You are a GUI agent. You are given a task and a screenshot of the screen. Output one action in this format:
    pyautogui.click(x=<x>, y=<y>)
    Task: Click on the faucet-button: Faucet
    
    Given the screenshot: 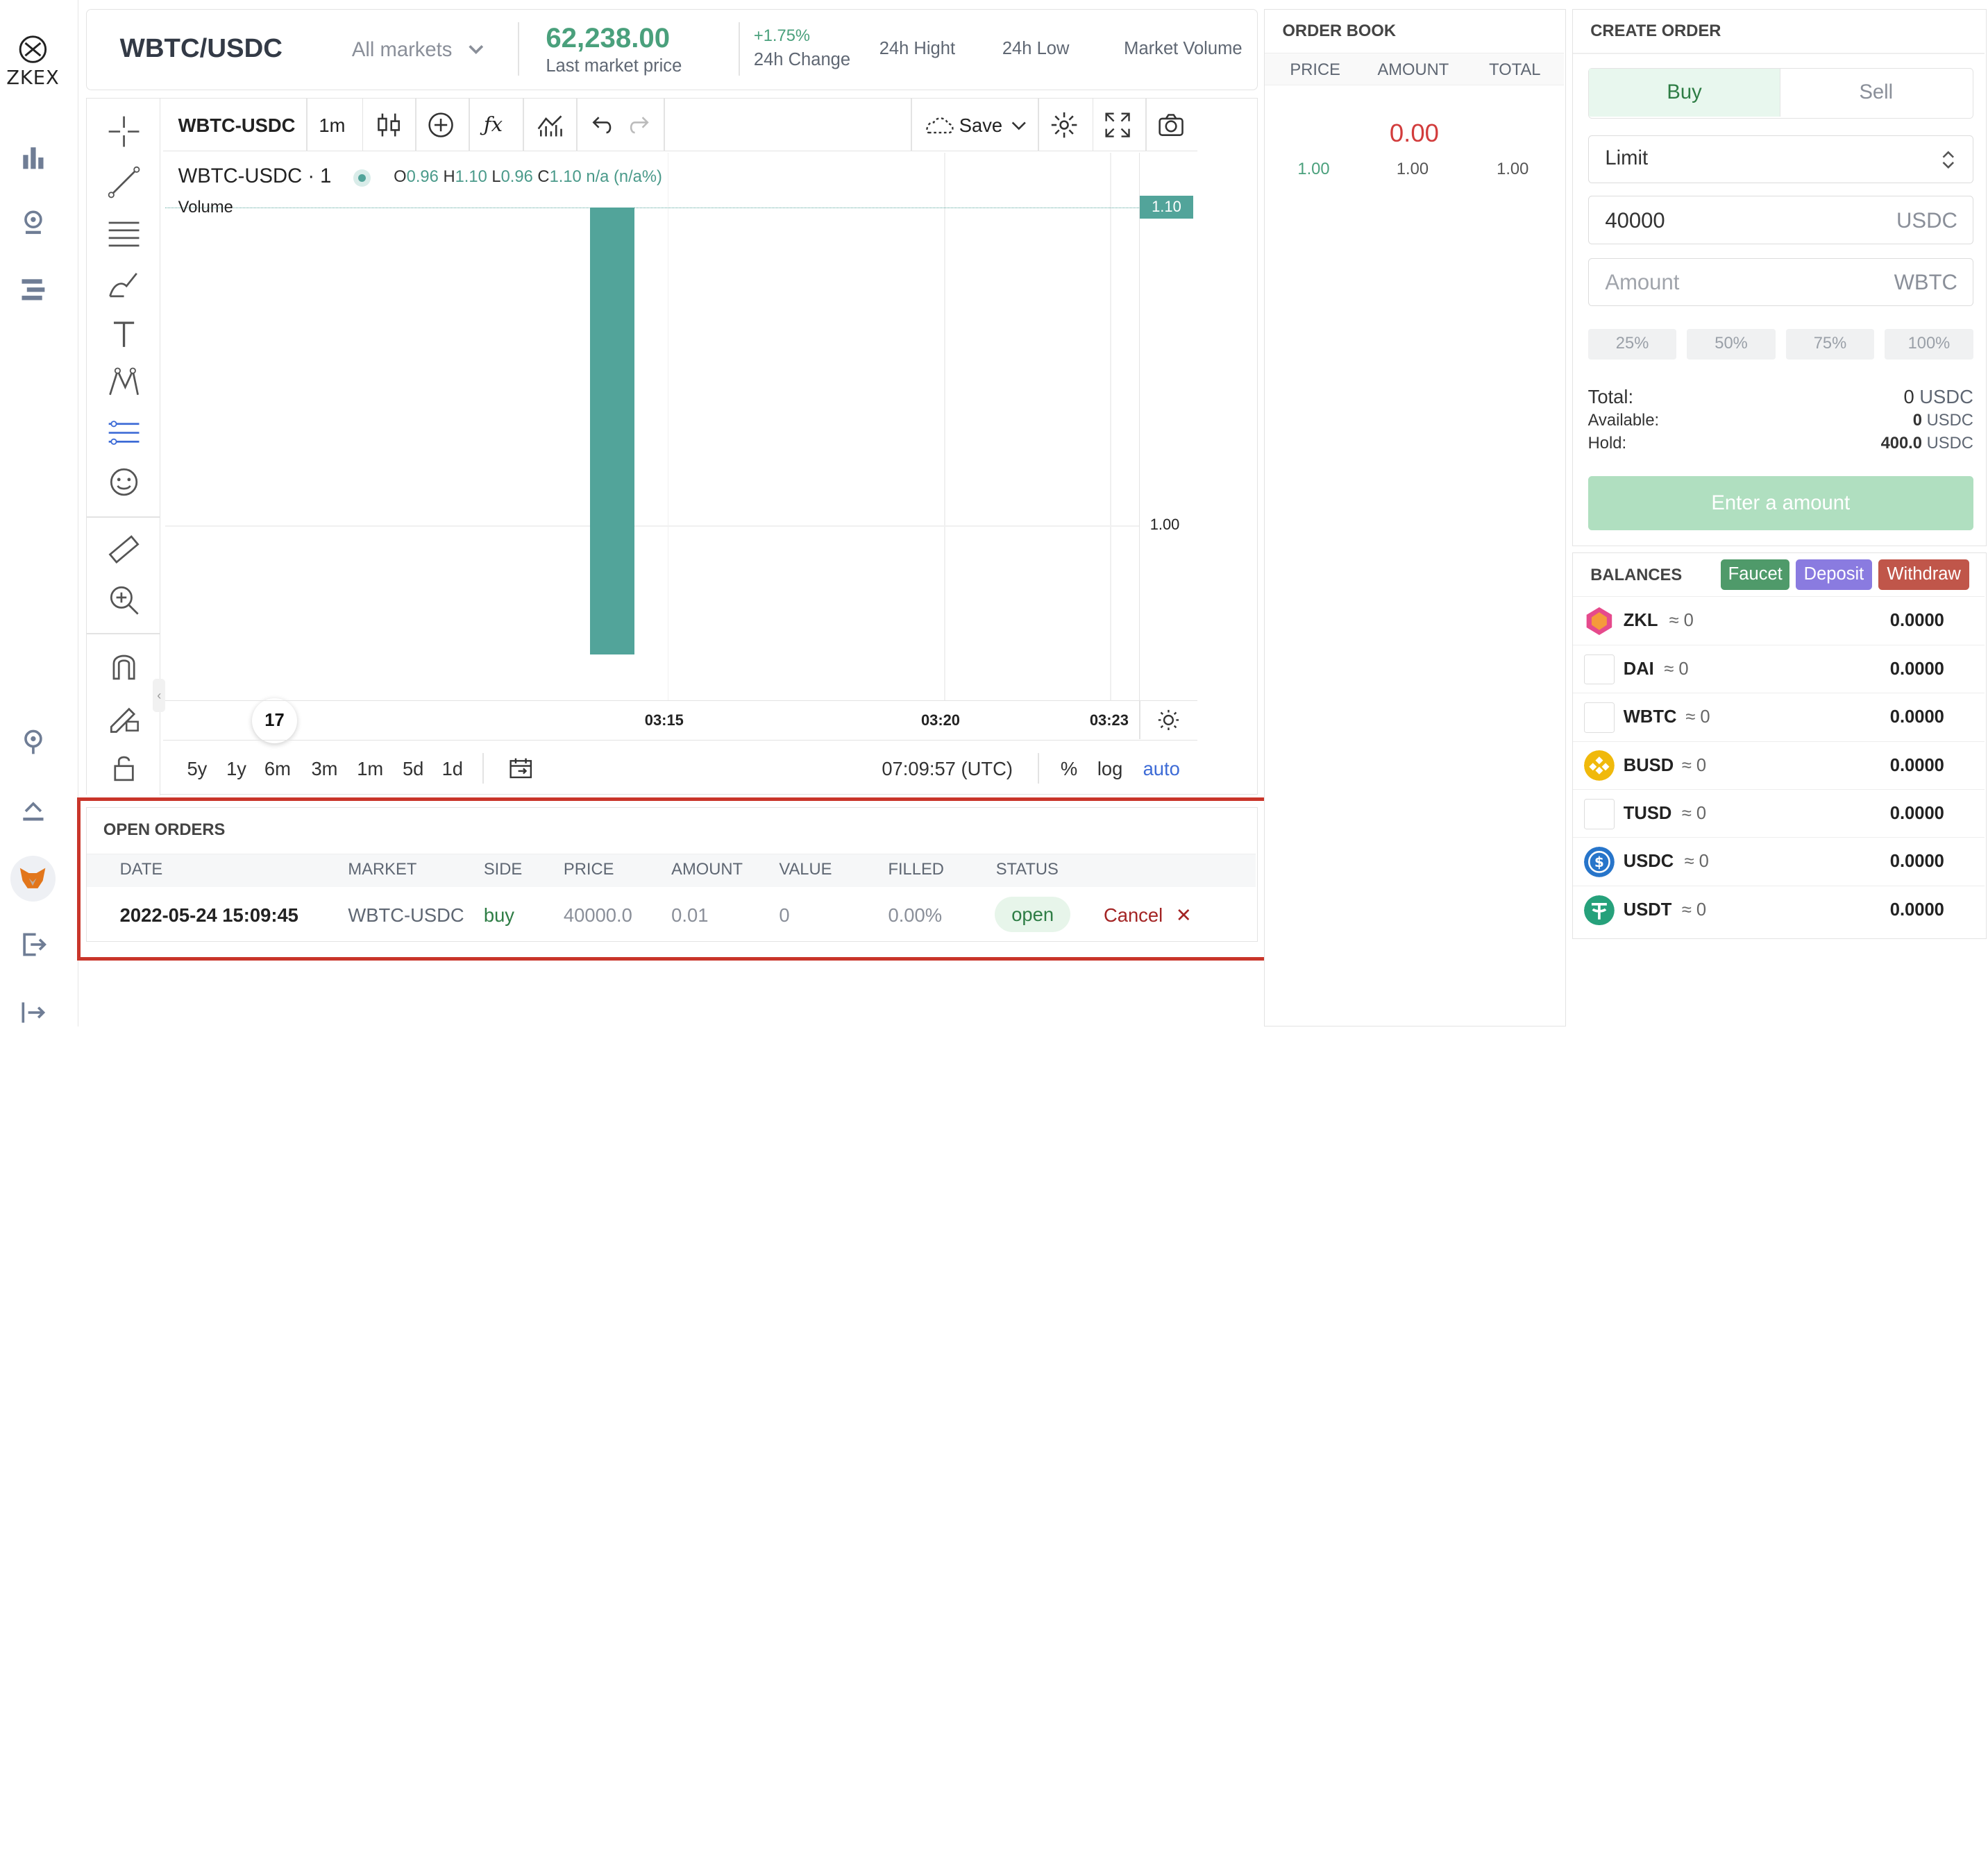 What is the action you would take?
    pyautogui.click(x=1755, y=575)
    